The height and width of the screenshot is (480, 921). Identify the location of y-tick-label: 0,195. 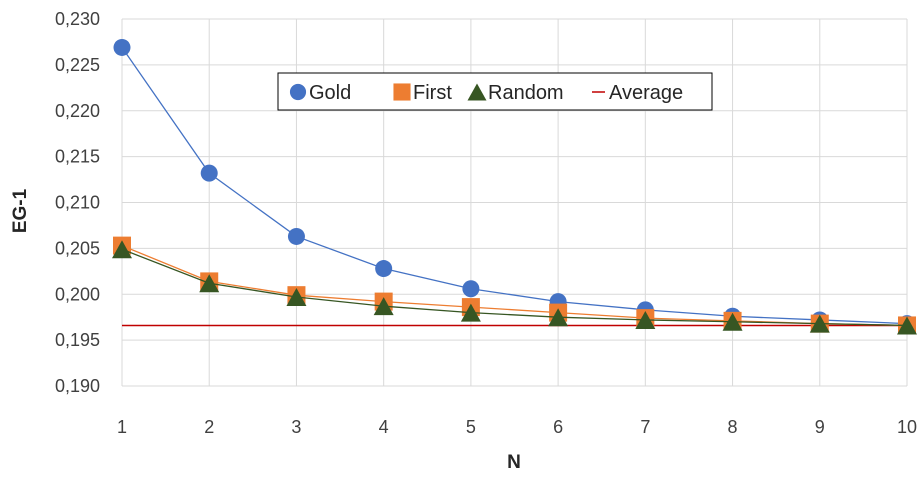
(77, 340).